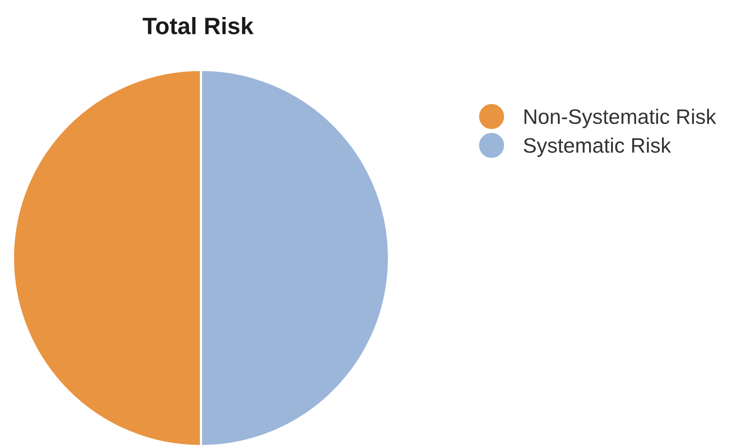  What do you see at coordinates (598, 147) in the screenshot?
I see `legend-label: Systematic Risk` at bounding box center [598, 147].